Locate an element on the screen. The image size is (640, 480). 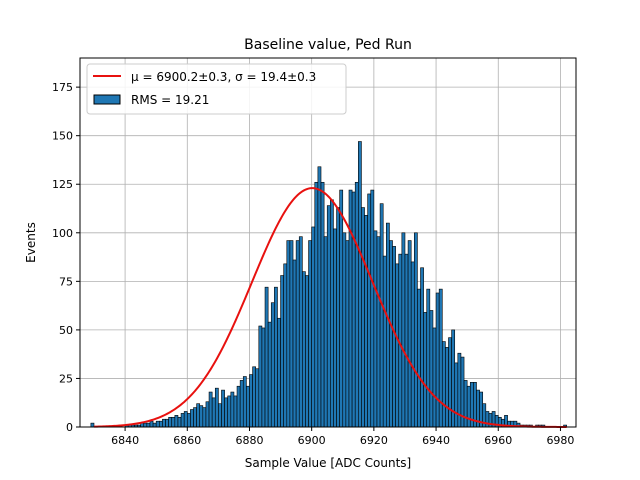
x-axis-ticks: 6840 6860 6880 6900 6920 6940 6960 6980 is located at coordinates (342, 437).